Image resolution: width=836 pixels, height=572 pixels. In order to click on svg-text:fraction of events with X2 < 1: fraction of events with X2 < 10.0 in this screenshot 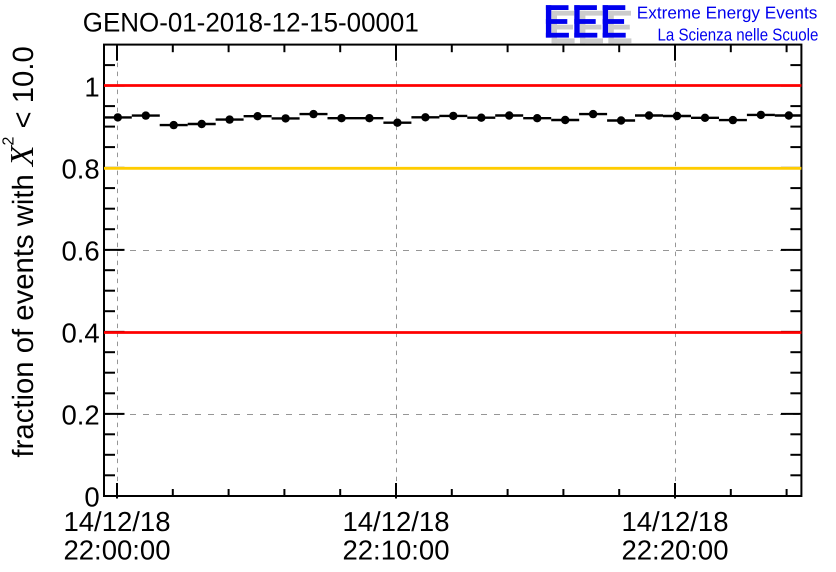, I will do `click(20, 251)`.